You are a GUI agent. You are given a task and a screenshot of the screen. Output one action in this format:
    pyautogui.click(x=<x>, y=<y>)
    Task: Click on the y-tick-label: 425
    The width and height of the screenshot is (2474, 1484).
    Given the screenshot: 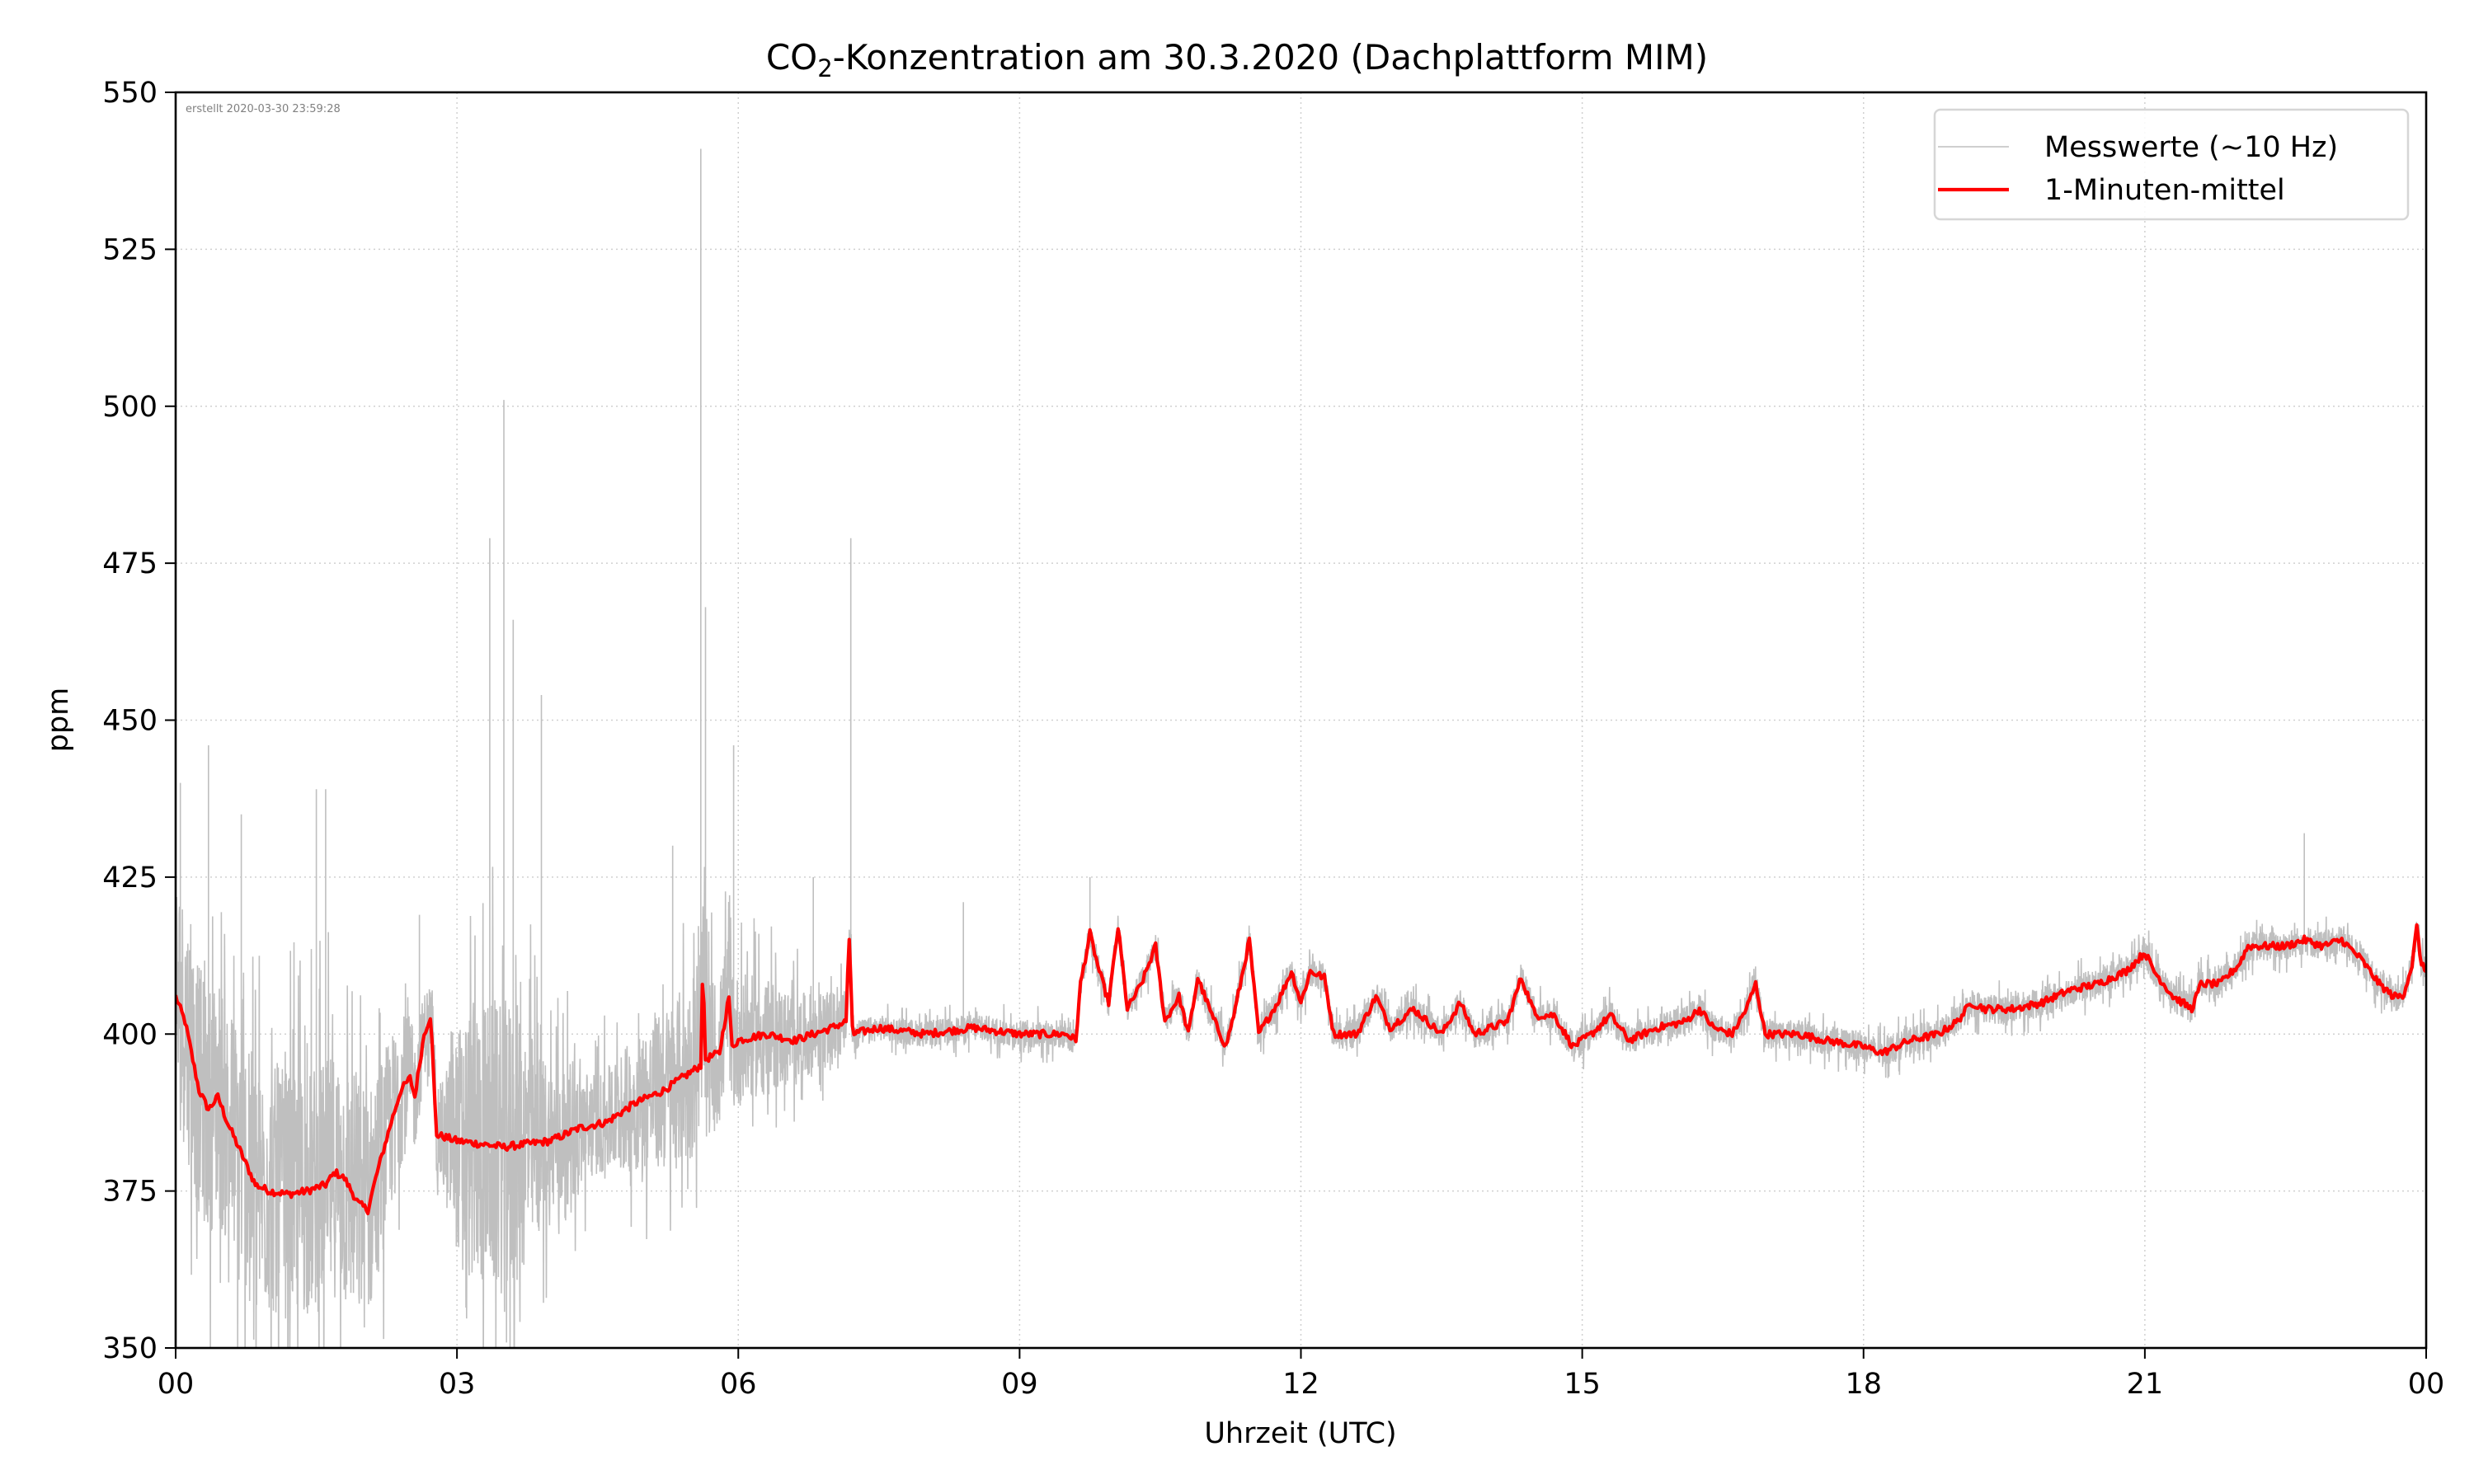 What is the action you would take?
    pyautogui.click(x=130, y=878)
    